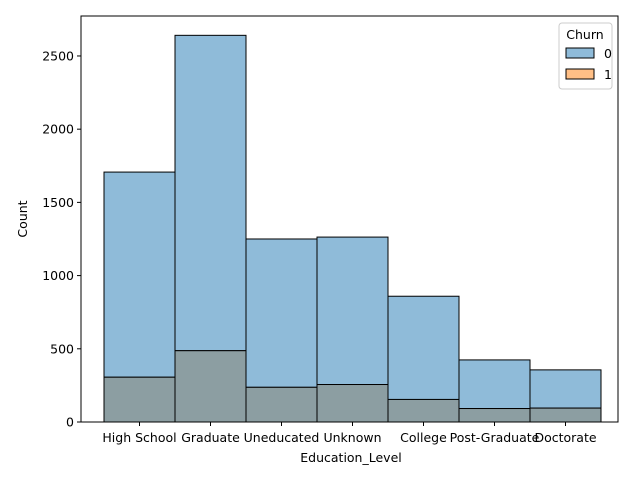 The width and height of the screenshot is (640, 480). I want to click on y-tick-label-1500: 1500, so click(58, 202).